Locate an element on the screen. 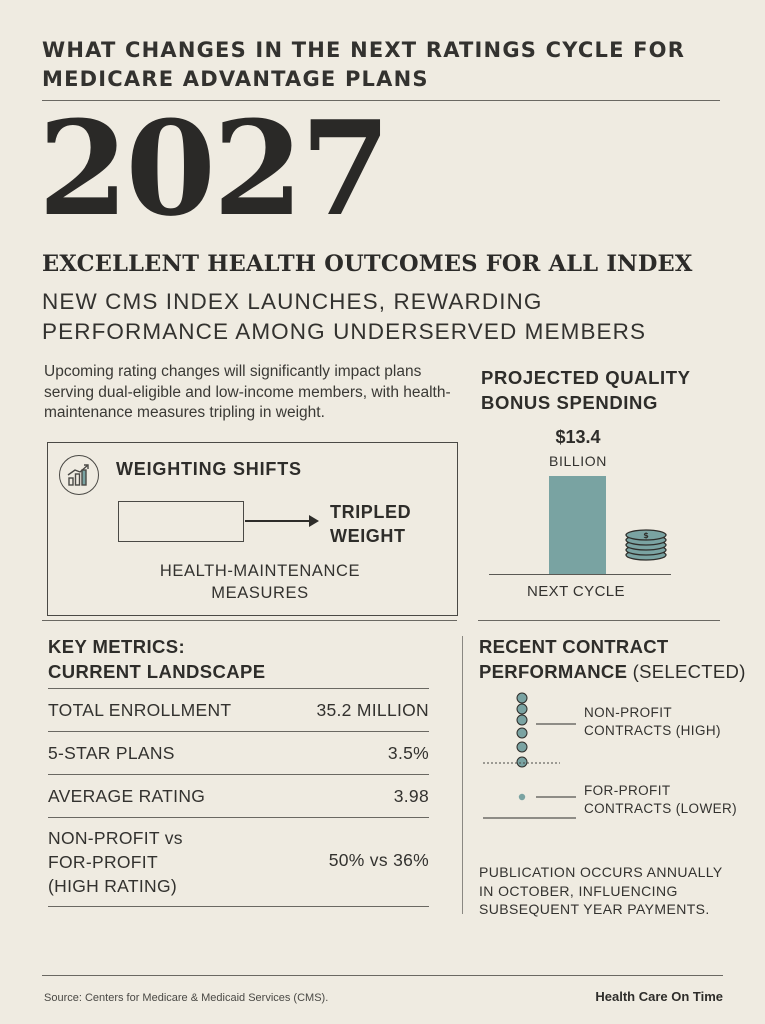  tripled-line: TRIPLED is located at coordinates (371, 512).